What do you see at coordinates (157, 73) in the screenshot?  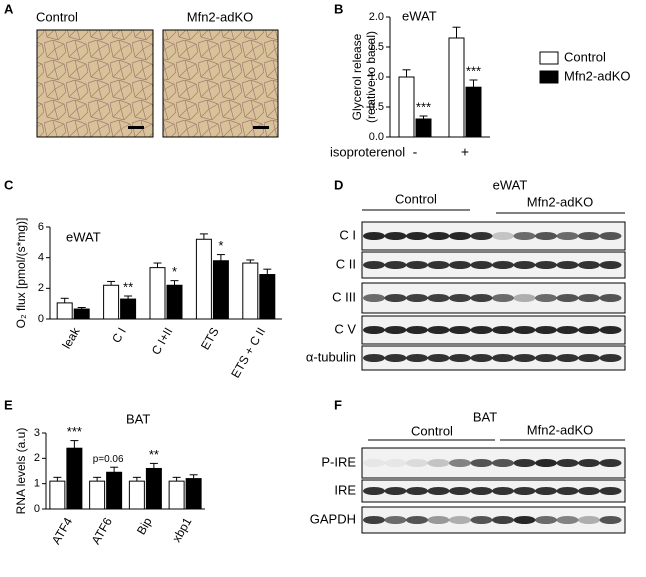 I see `panel-a: Control Mfn2-adKO` at bounding box center [157, 73].